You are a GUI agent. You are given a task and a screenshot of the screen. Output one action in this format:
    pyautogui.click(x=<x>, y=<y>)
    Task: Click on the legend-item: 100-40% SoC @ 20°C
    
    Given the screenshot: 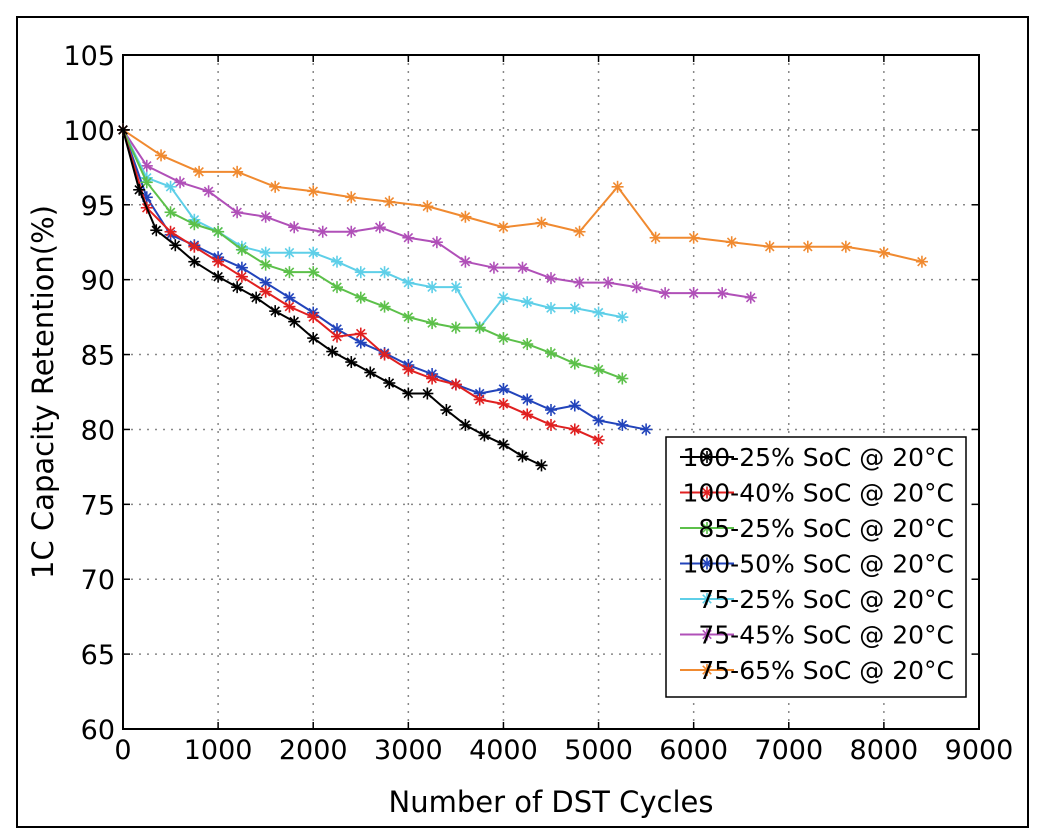 What is the action you would take?
    pyautogui.click(x=817, y=493)
    